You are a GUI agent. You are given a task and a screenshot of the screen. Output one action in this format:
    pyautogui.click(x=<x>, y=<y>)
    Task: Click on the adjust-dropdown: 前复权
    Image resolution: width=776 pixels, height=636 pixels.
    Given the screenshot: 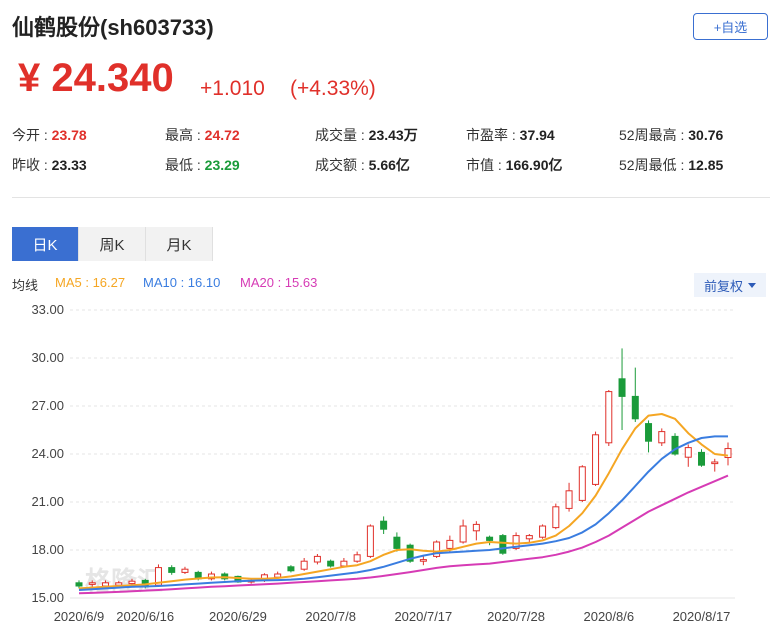 What is the action you would take?
    pyautogui.click(x=730, y=285)
    